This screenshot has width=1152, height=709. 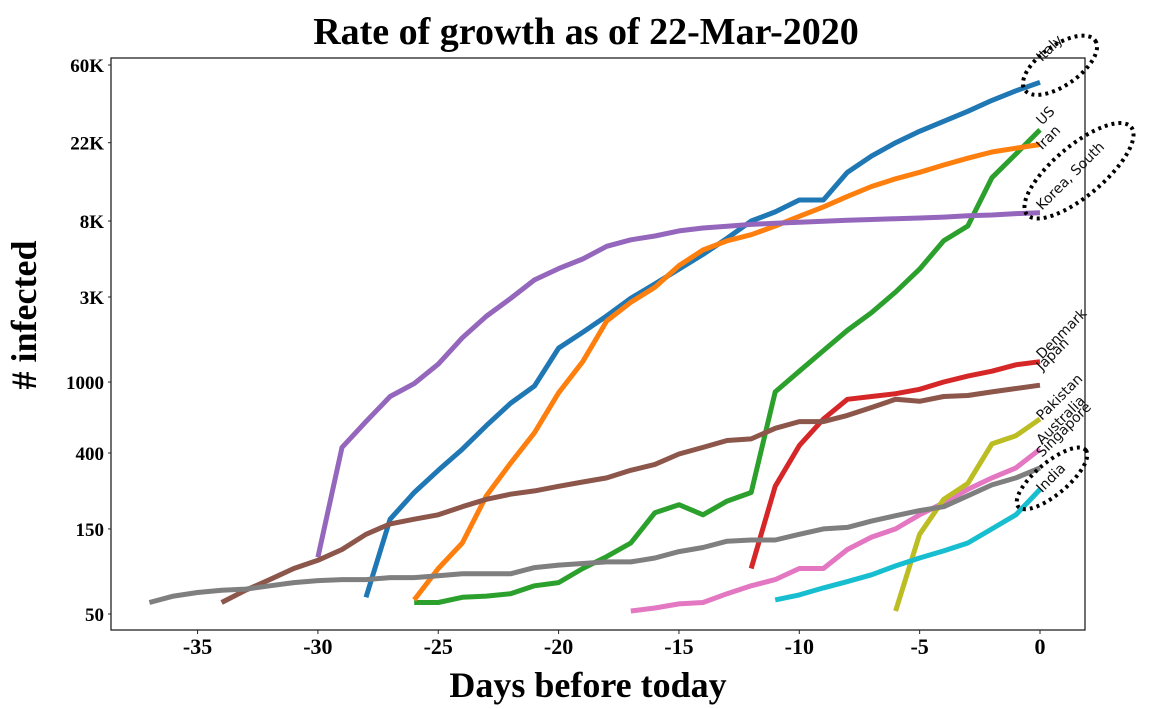 I want to click on series-line-denmark, so click(x=894, y=464).